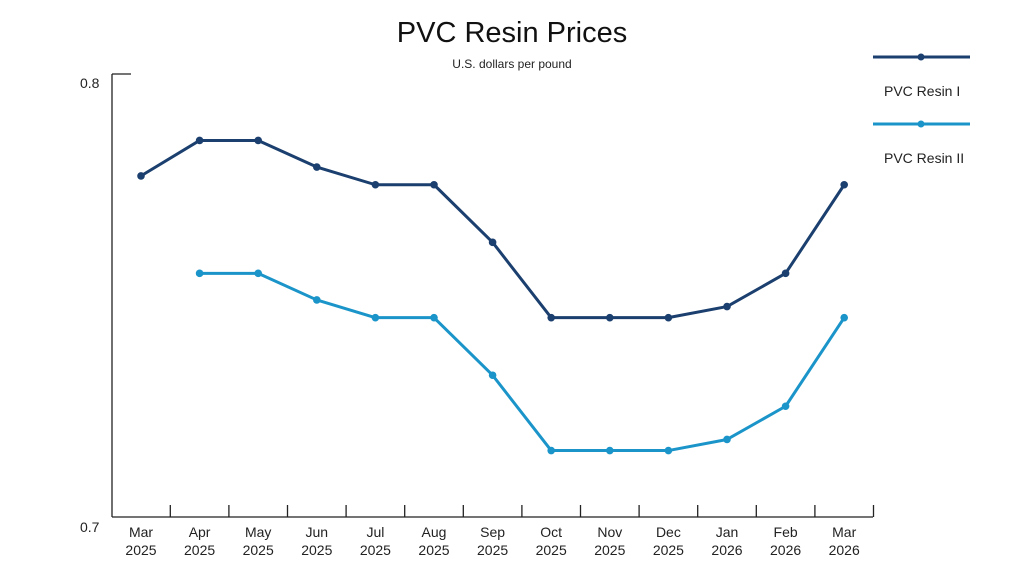  What do you see at coordinates (921, 109) in the screenshot?
I see `legend: PVC Resin I PVC Resin II` at bounding box center [921, 109].